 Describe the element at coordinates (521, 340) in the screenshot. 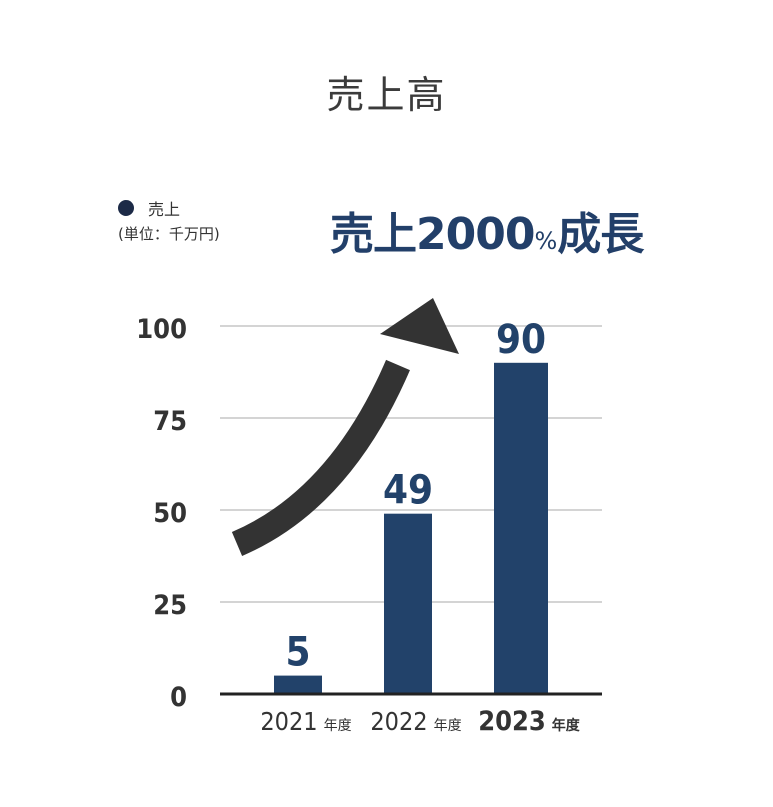

I see `data-label: 90` at that location.